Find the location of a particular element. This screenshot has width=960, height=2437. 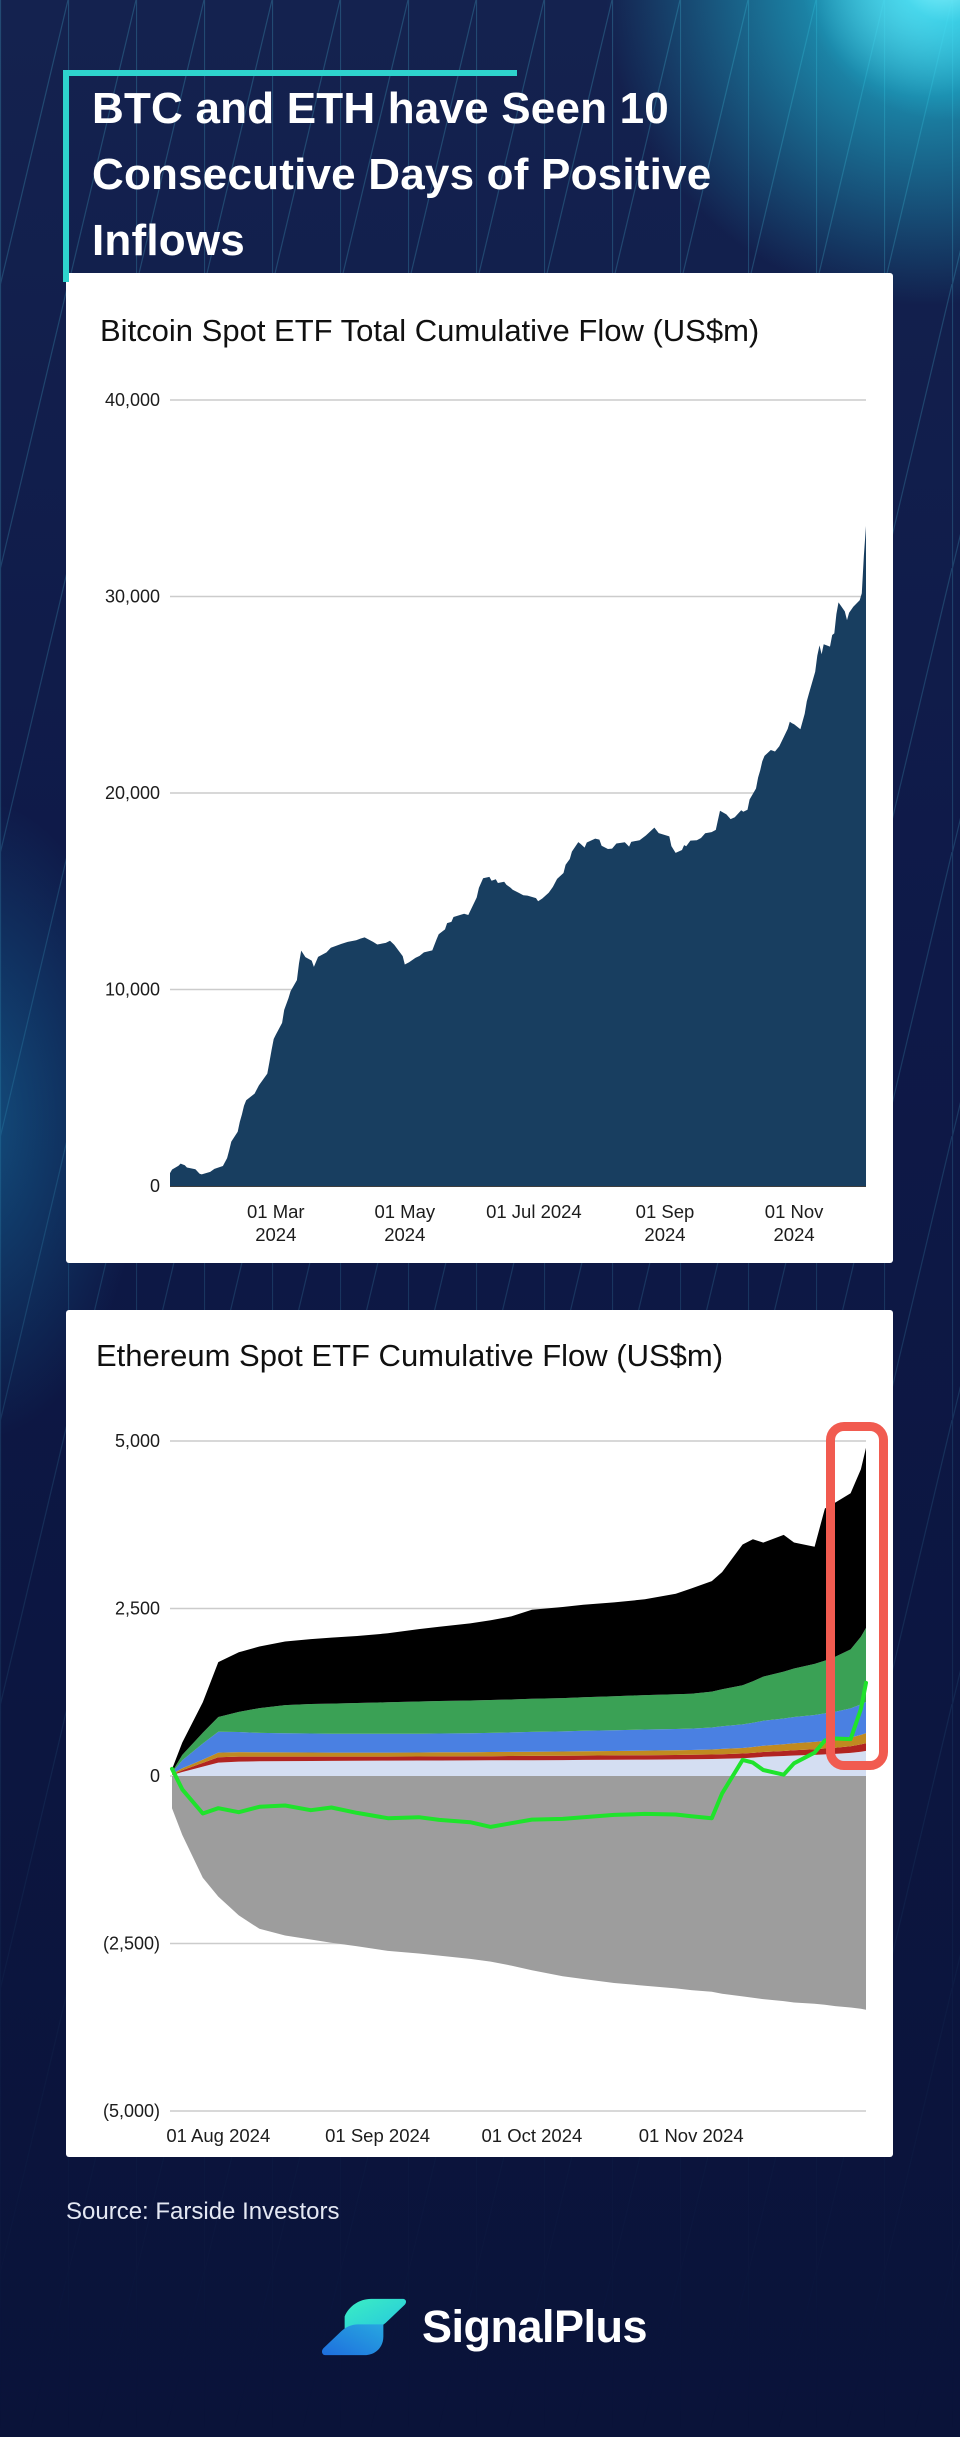

y-tick-label: (5,000) is located at coordinates (131, 2111).